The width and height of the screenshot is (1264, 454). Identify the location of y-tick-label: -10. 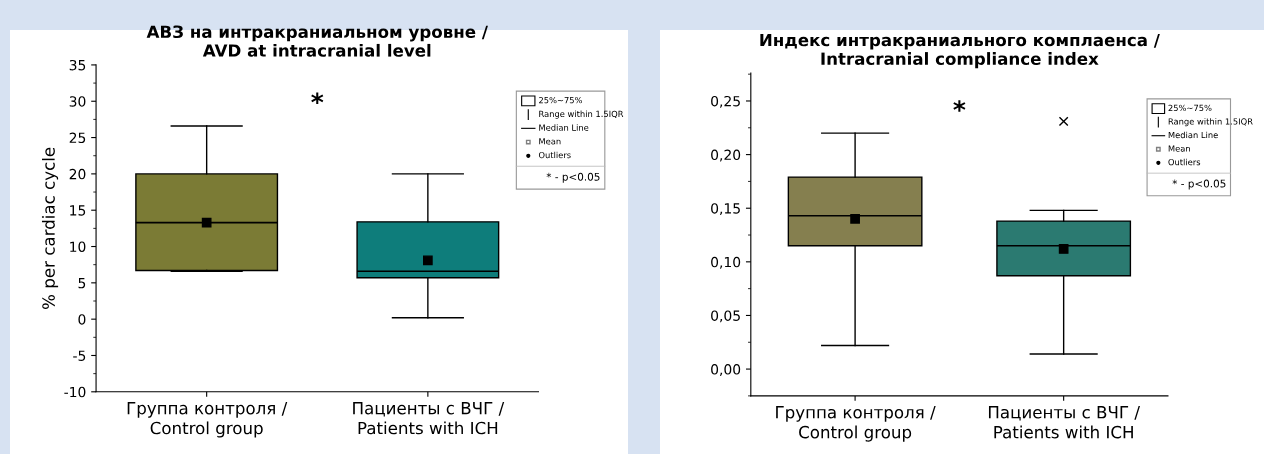
(75, 392).